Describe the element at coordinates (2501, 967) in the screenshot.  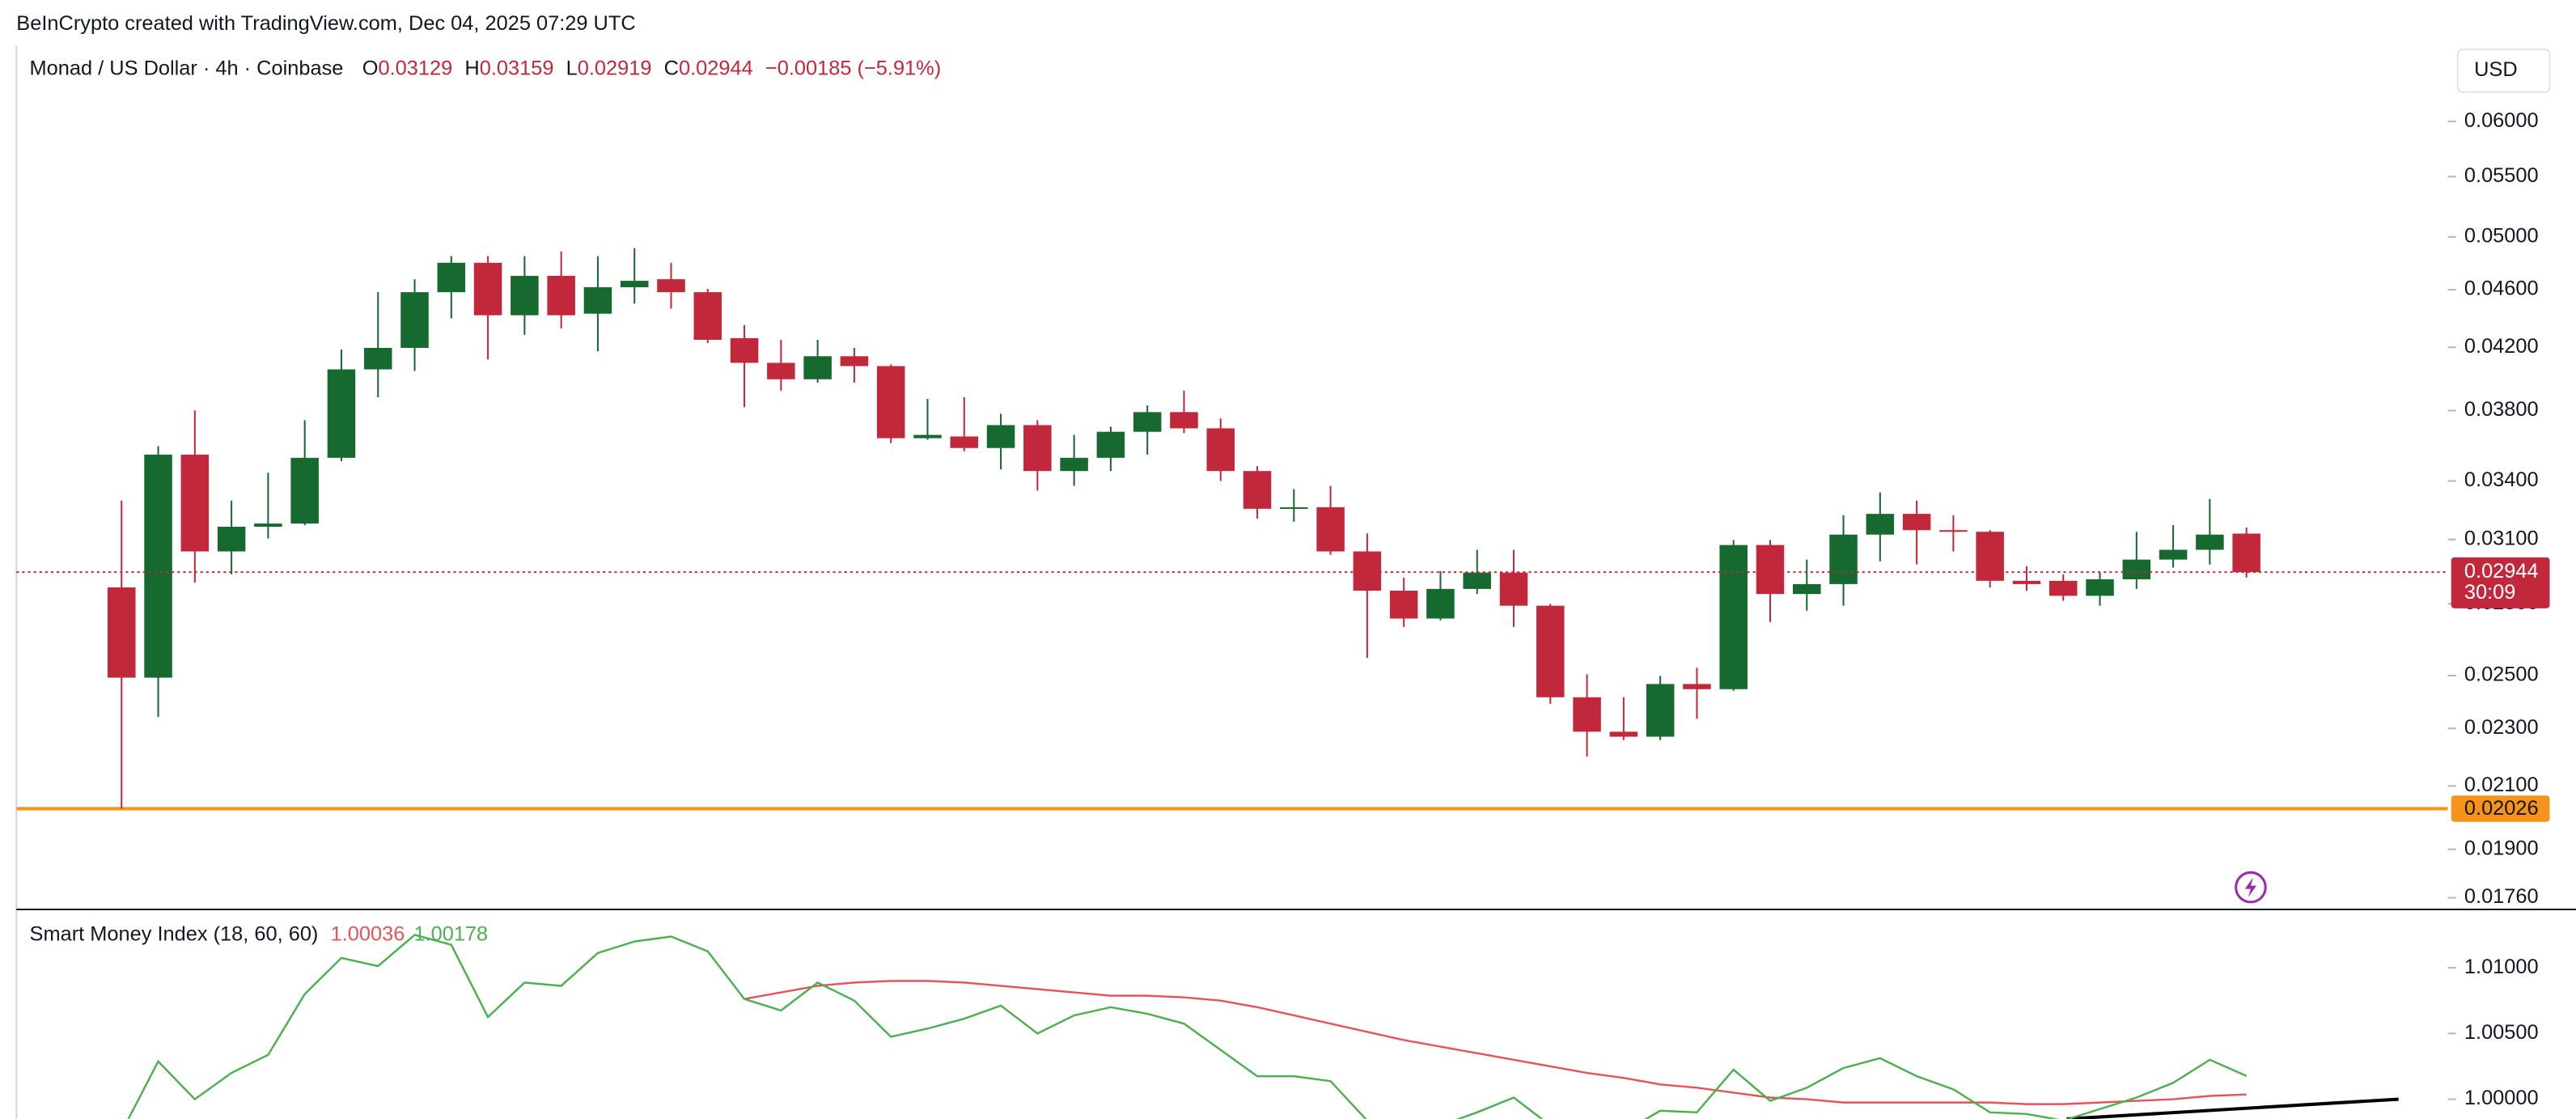
I see `y-tick-label: 1.01000` at that location.